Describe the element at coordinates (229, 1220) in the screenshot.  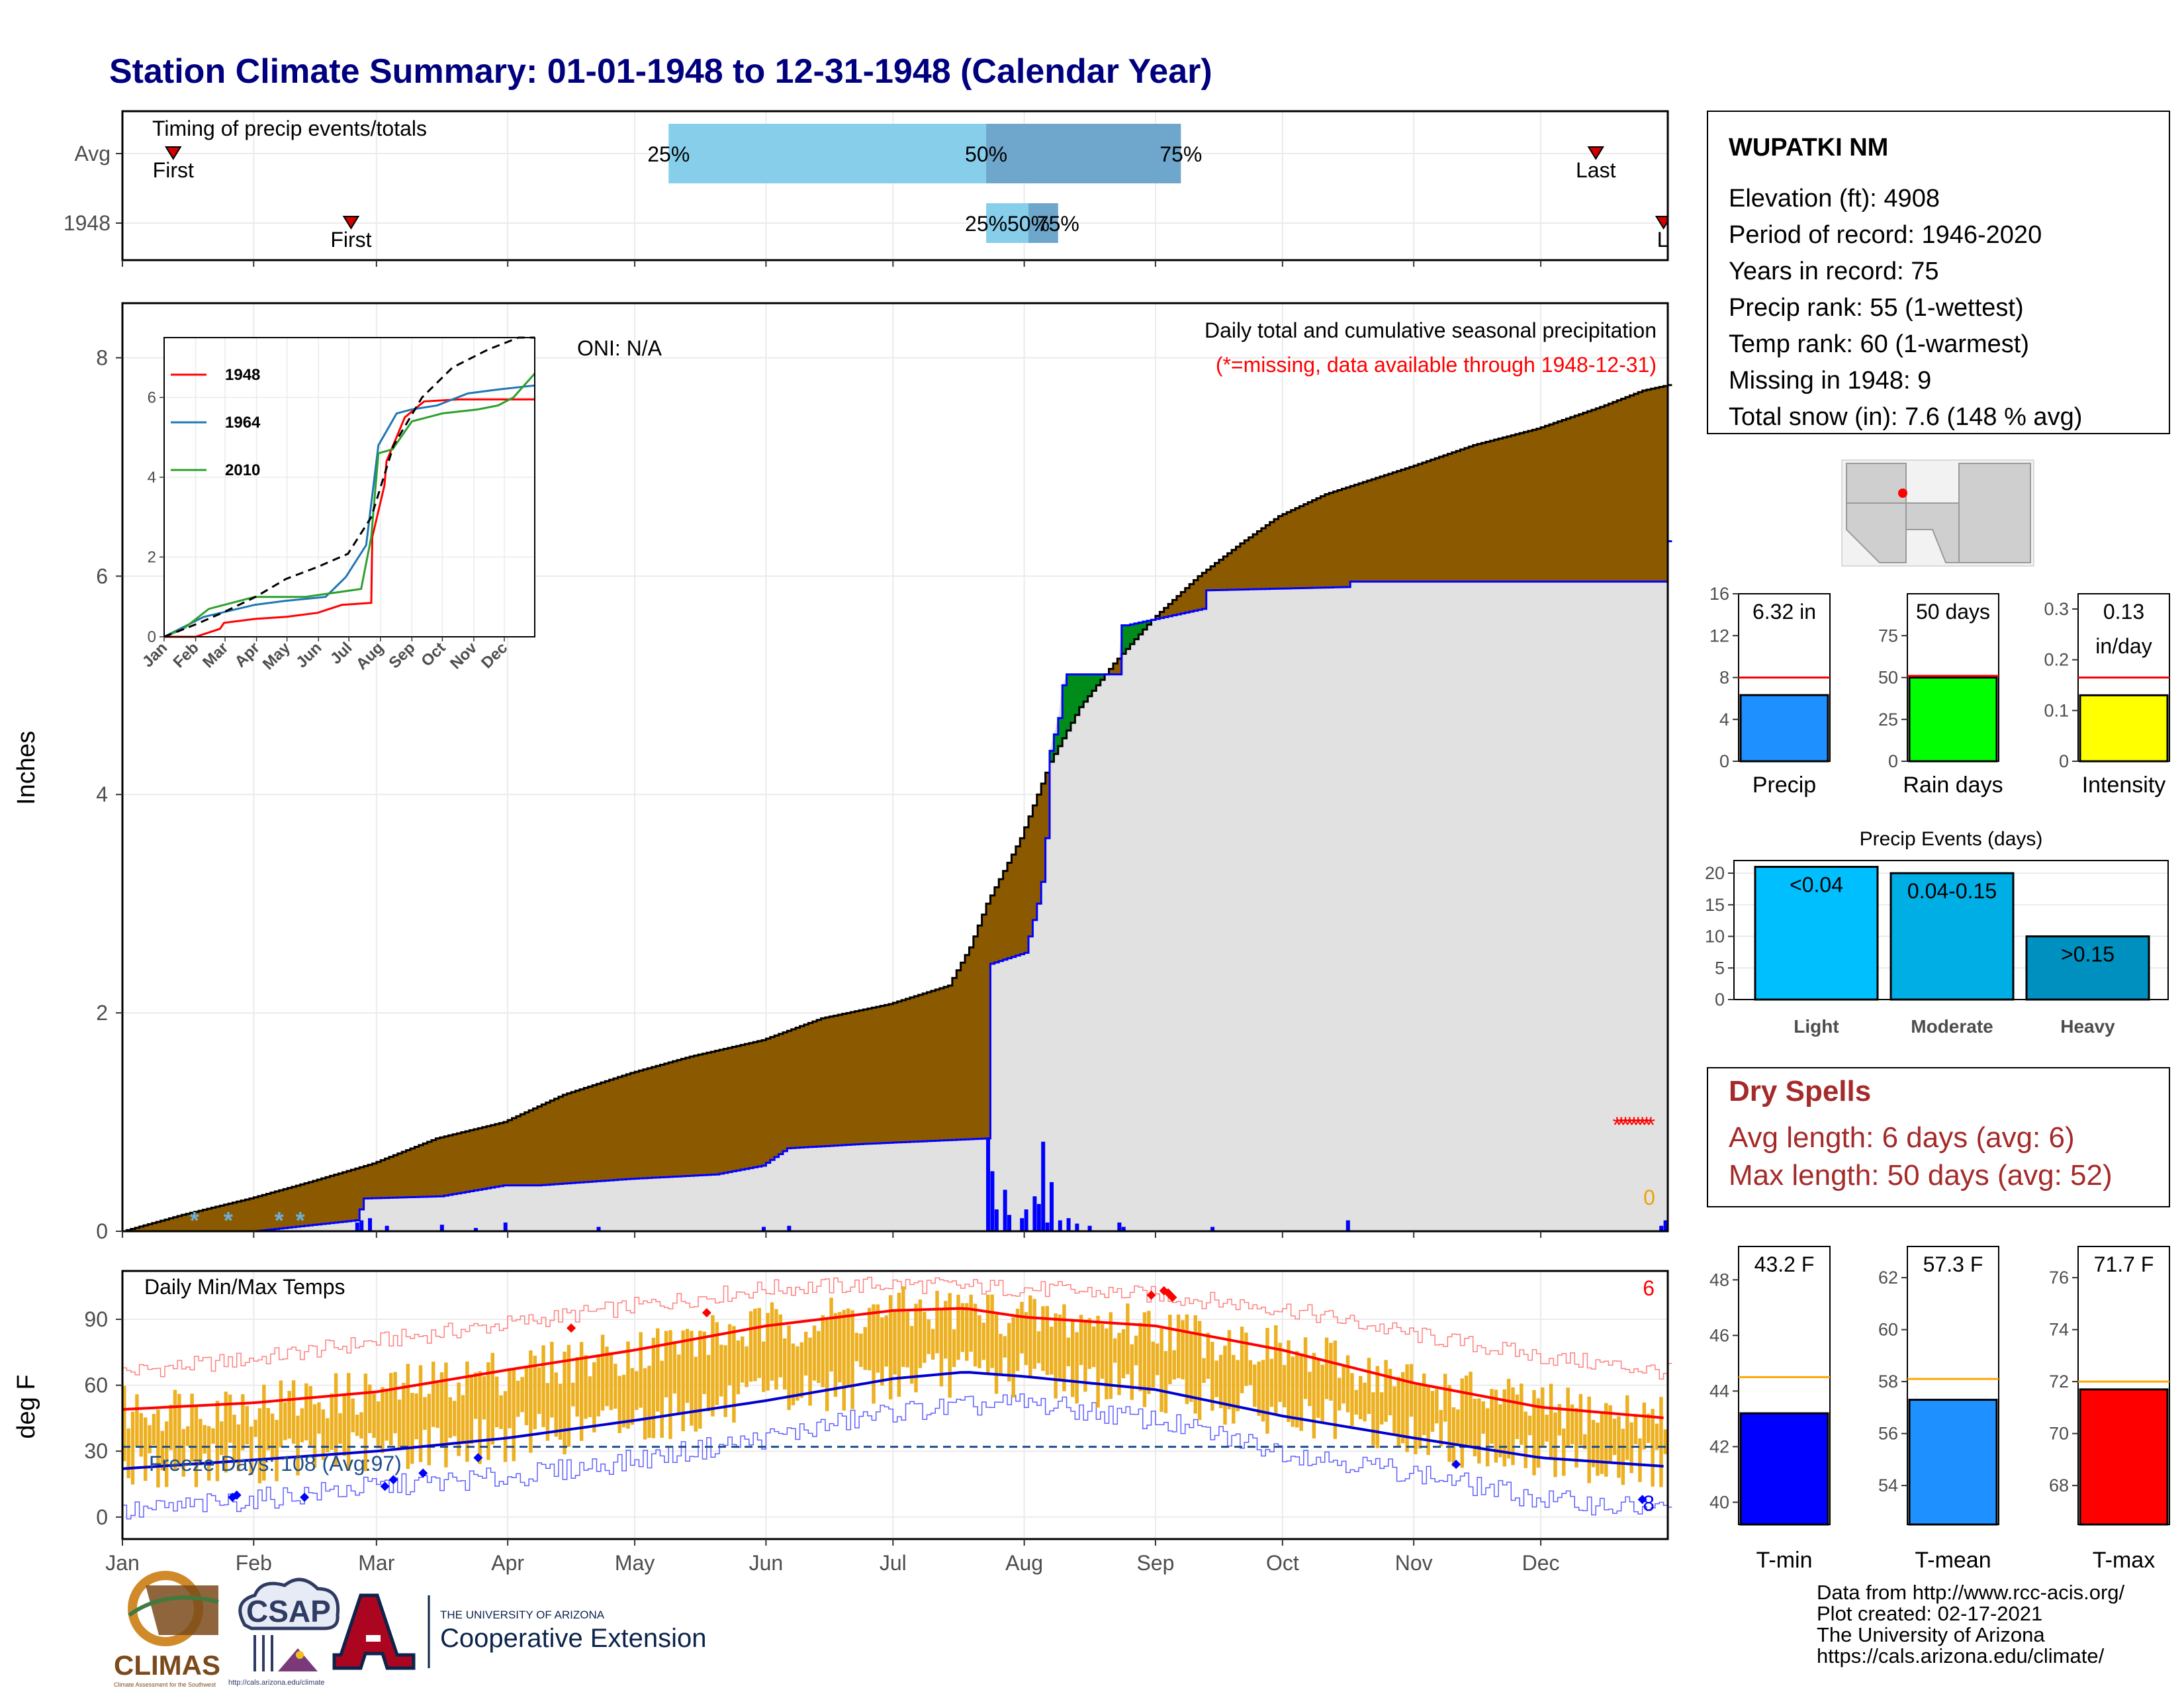
I see `snow-marker: *` at that location.